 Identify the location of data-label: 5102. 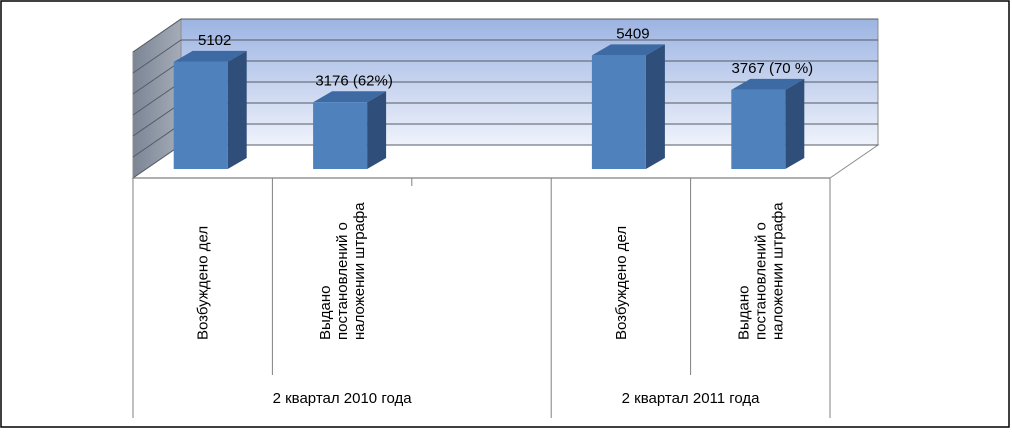
(214, 40).